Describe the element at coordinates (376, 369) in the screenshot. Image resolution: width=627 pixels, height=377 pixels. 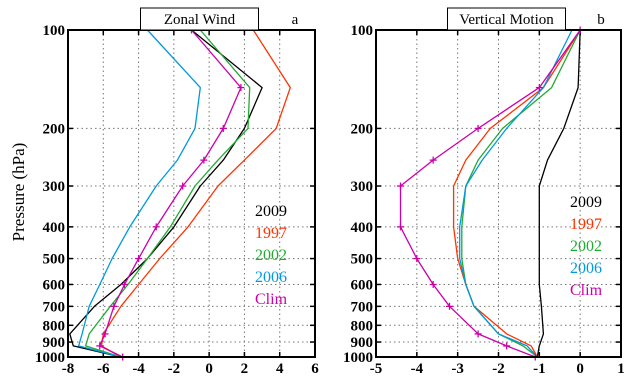
I see `x-tick-label: -5` at that location.